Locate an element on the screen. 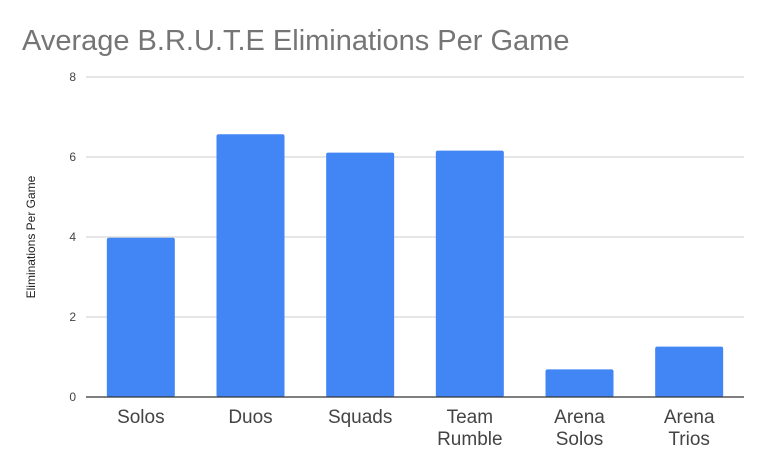 The width and height of the screenshot is (768, 474). x-tick-label-line: Rumble is located at coordinates (469, 439).